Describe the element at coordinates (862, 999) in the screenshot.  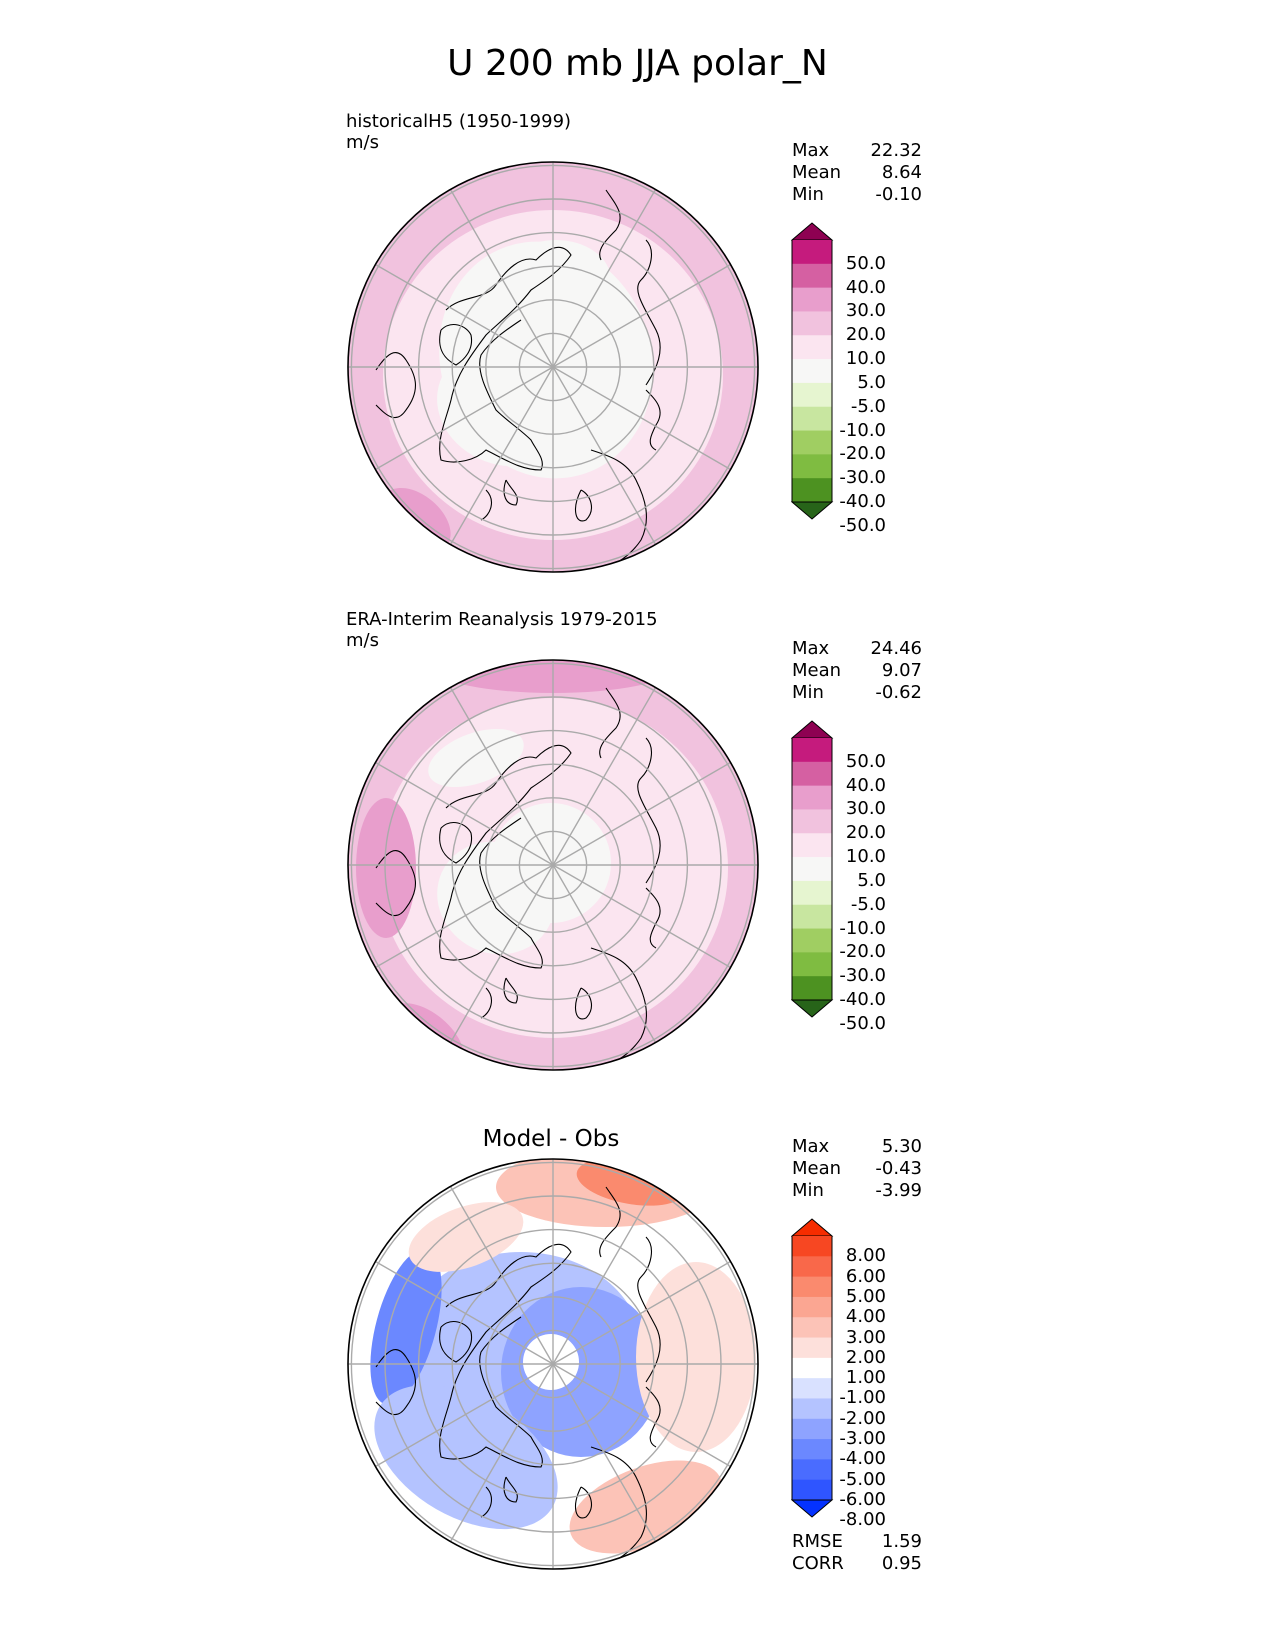
I see `panel2-colorbar-tick-label: -40.0` at that location.